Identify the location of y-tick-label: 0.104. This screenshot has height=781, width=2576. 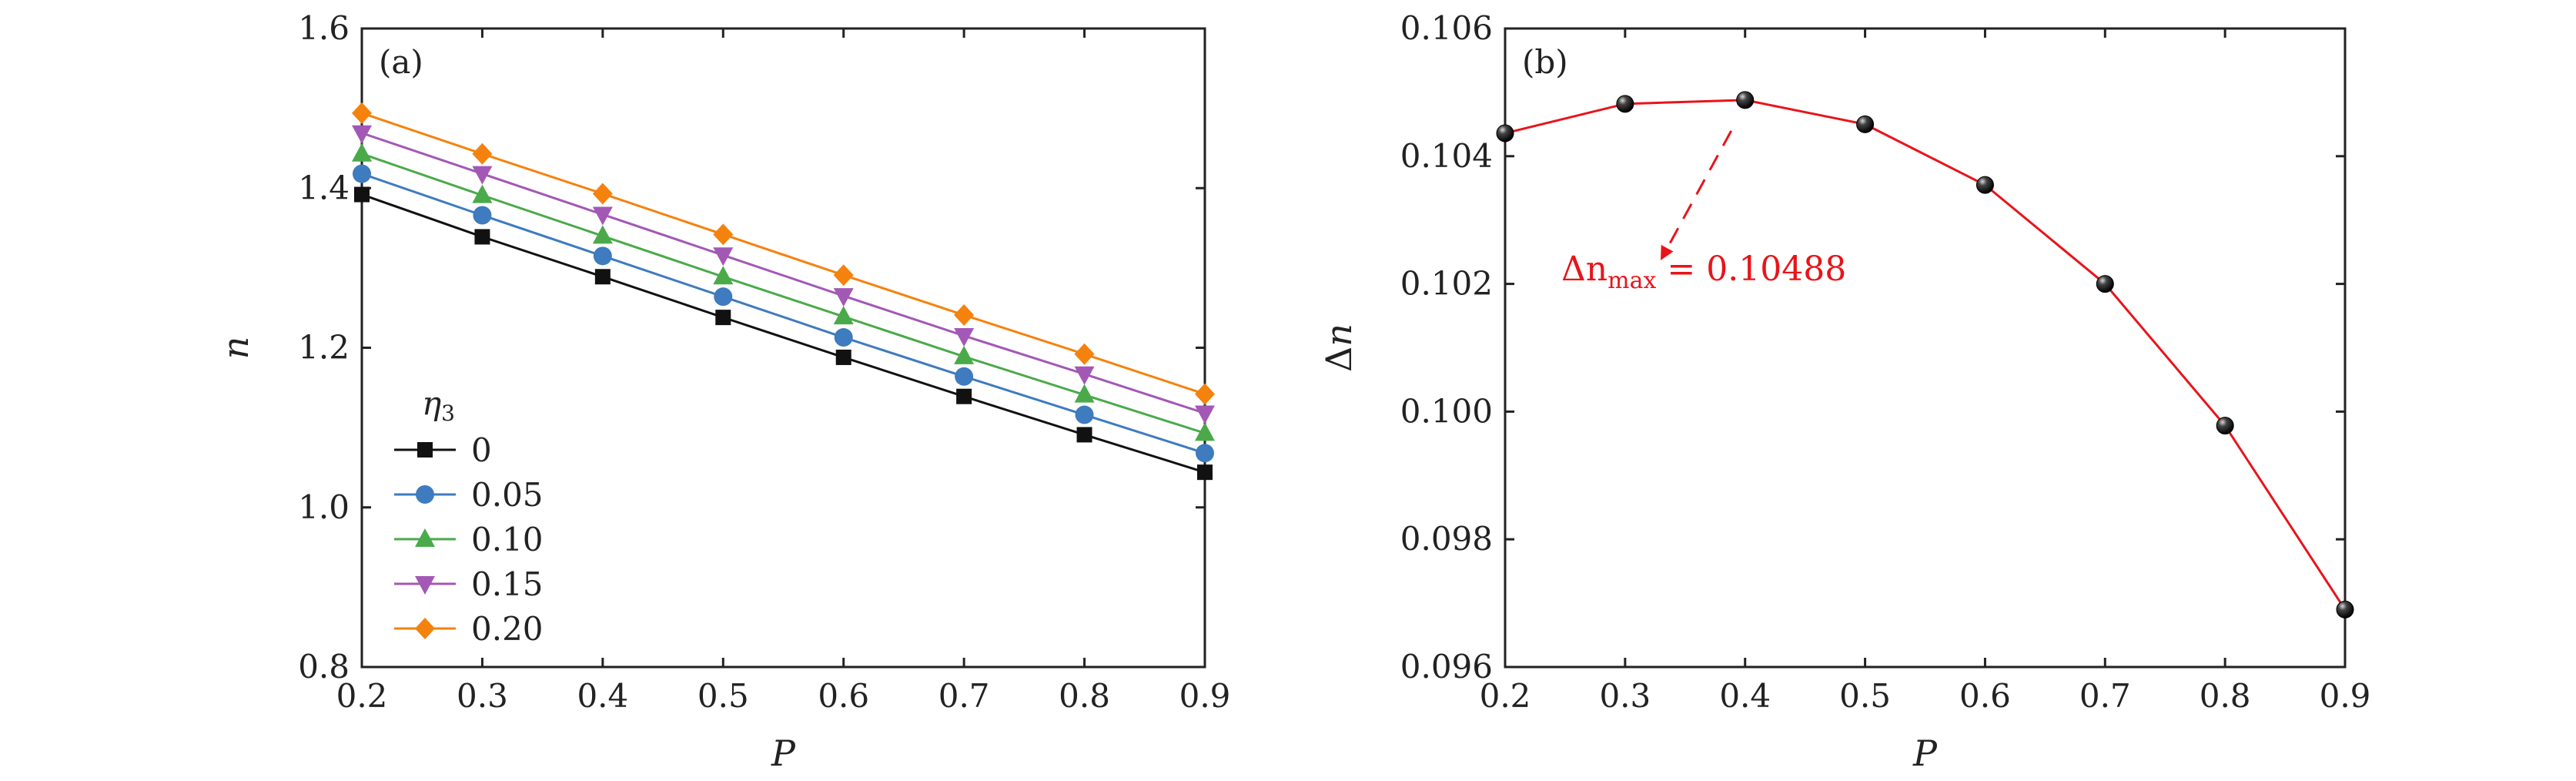
(1447, 156).